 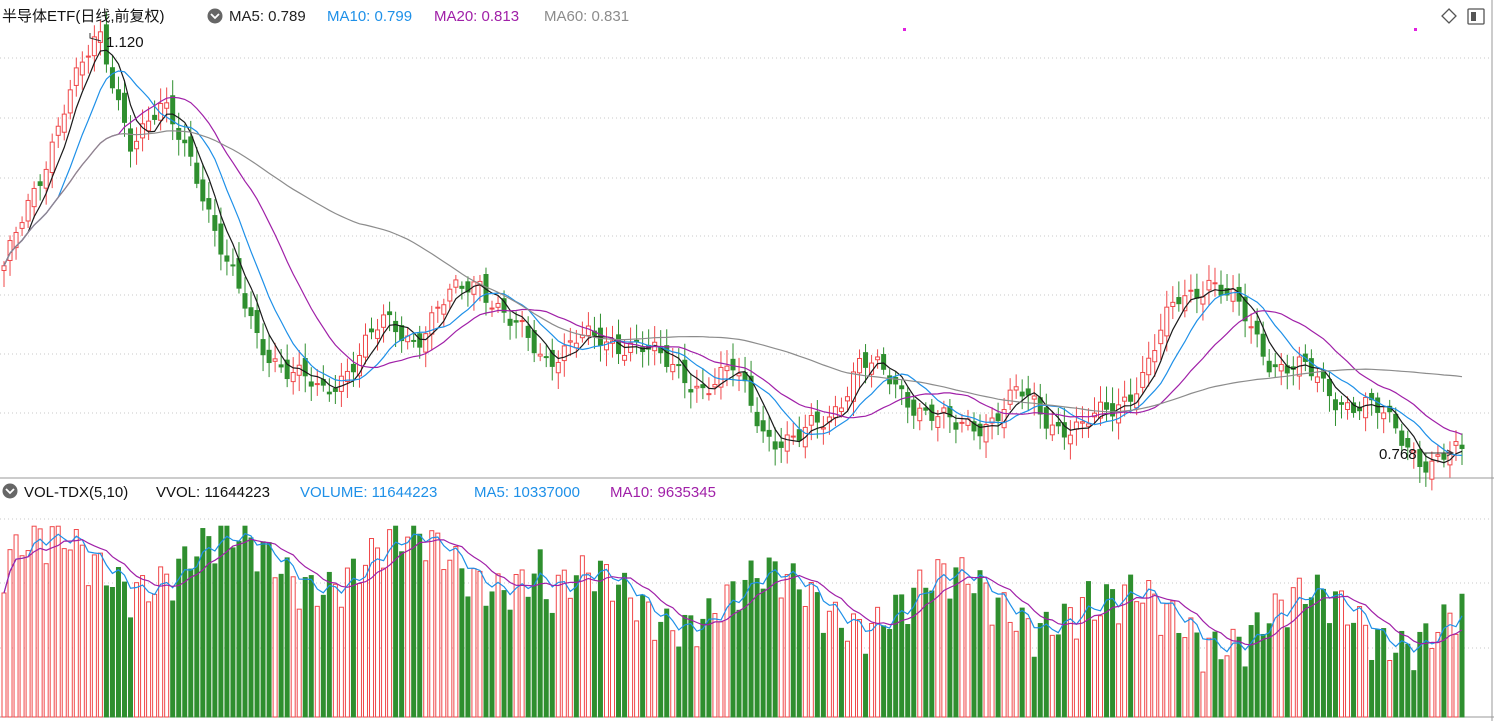 What do you see at coordinates (125, 42) in the screenshot?
I see `svg-text: 1.120` at bounding box center [125, 42].